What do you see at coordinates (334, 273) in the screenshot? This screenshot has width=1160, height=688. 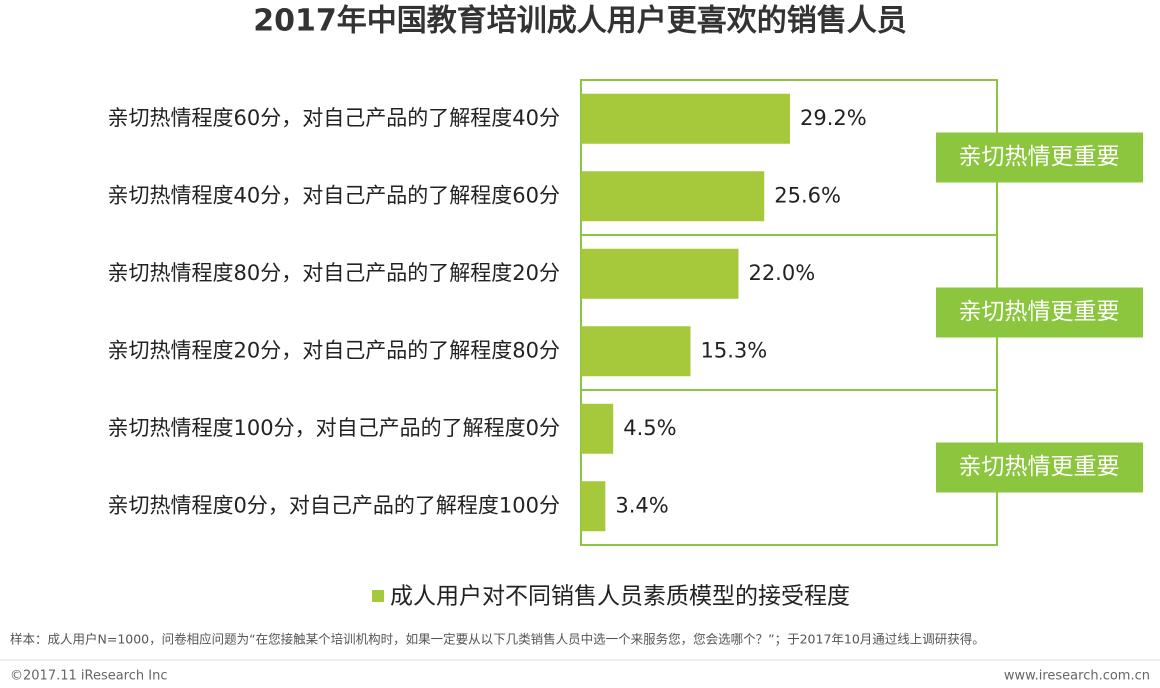 I see `category-label: 亲切热情程度80分，对自己产品的了解程度20分` at bounding box center [334, 273].